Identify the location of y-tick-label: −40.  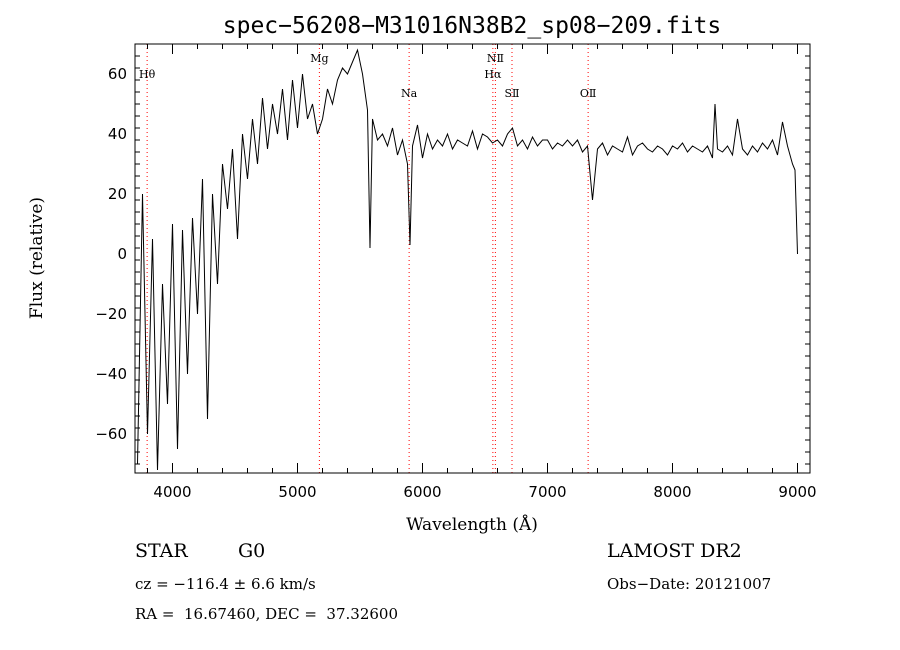
(111, 374).